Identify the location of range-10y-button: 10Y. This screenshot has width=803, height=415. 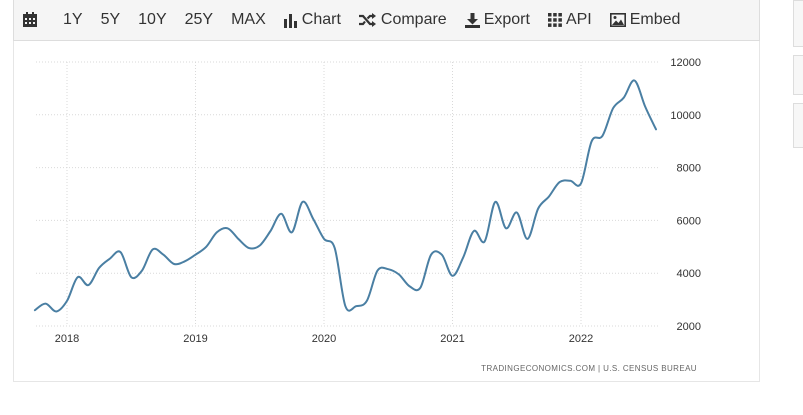
(152, 20).